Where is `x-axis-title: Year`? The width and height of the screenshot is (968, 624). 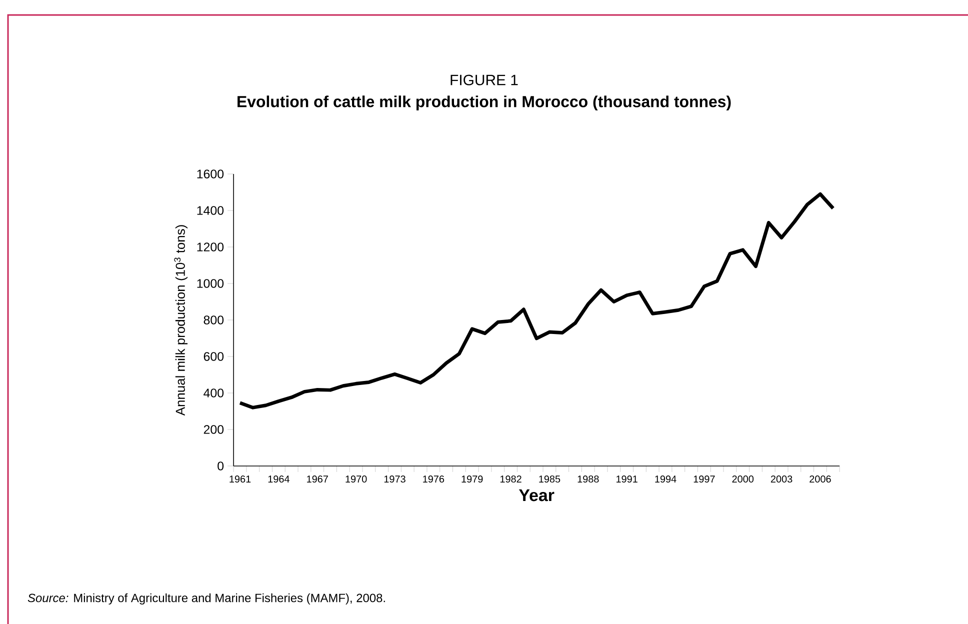
x-axis-title: Year is located at coordinates (536, 495).